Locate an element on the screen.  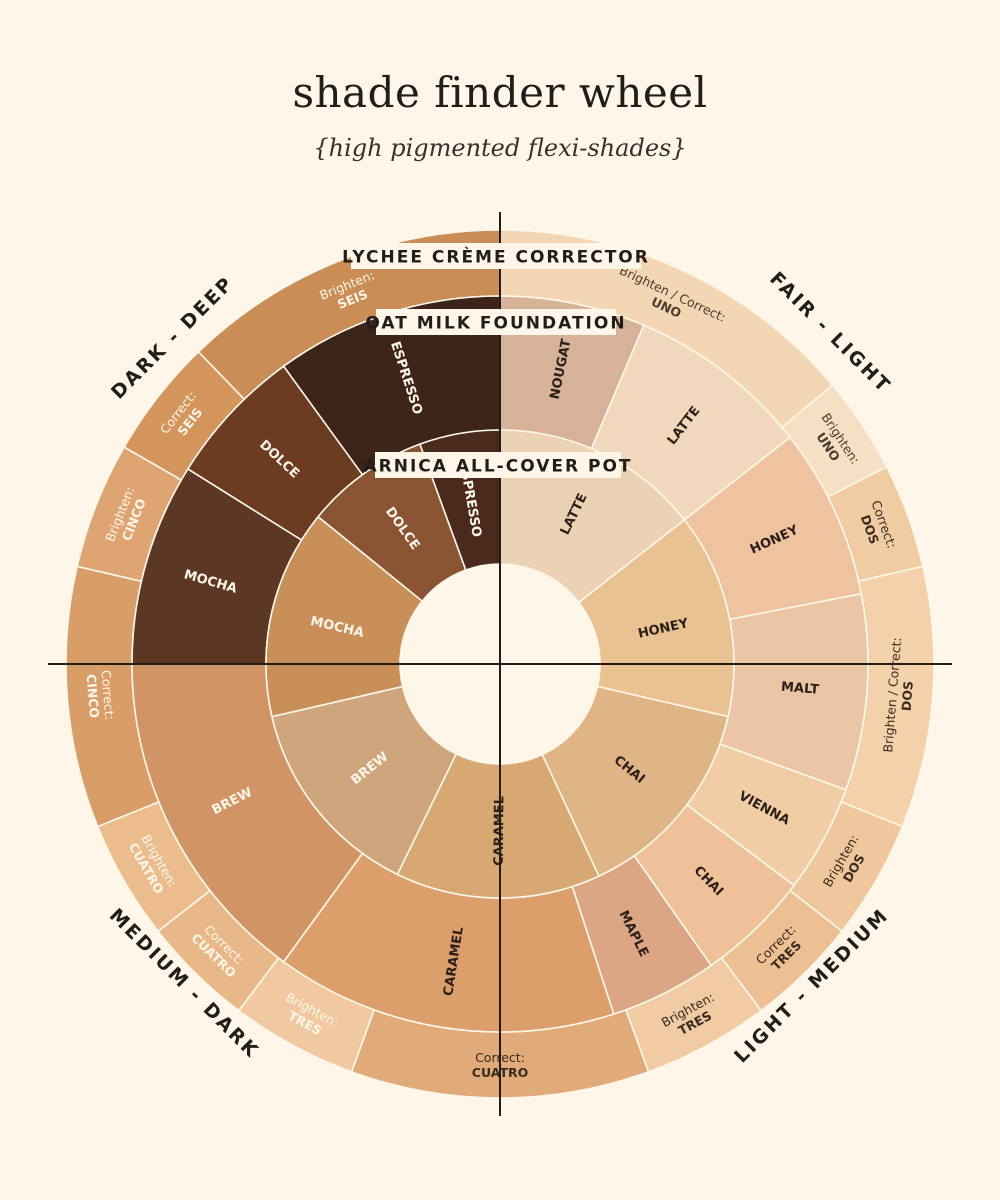
outer-label-brighten-cinco: Brighten:CINCO is located at coordinates (126, 517).